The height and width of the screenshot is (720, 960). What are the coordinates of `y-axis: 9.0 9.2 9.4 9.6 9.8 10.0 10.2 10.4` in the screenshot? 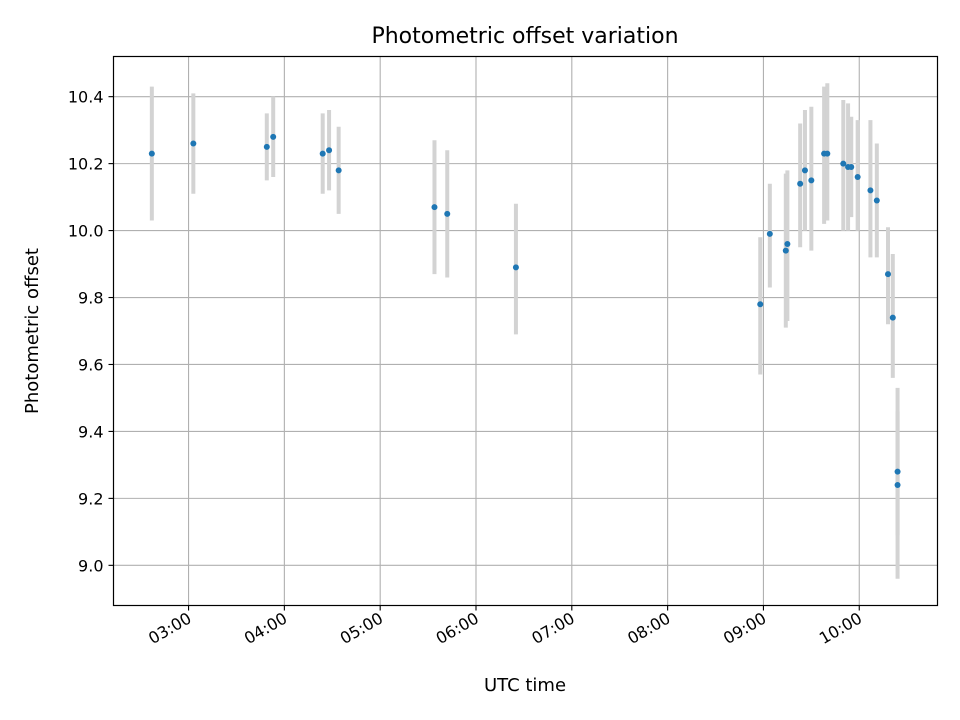 It's located at (91, 331).